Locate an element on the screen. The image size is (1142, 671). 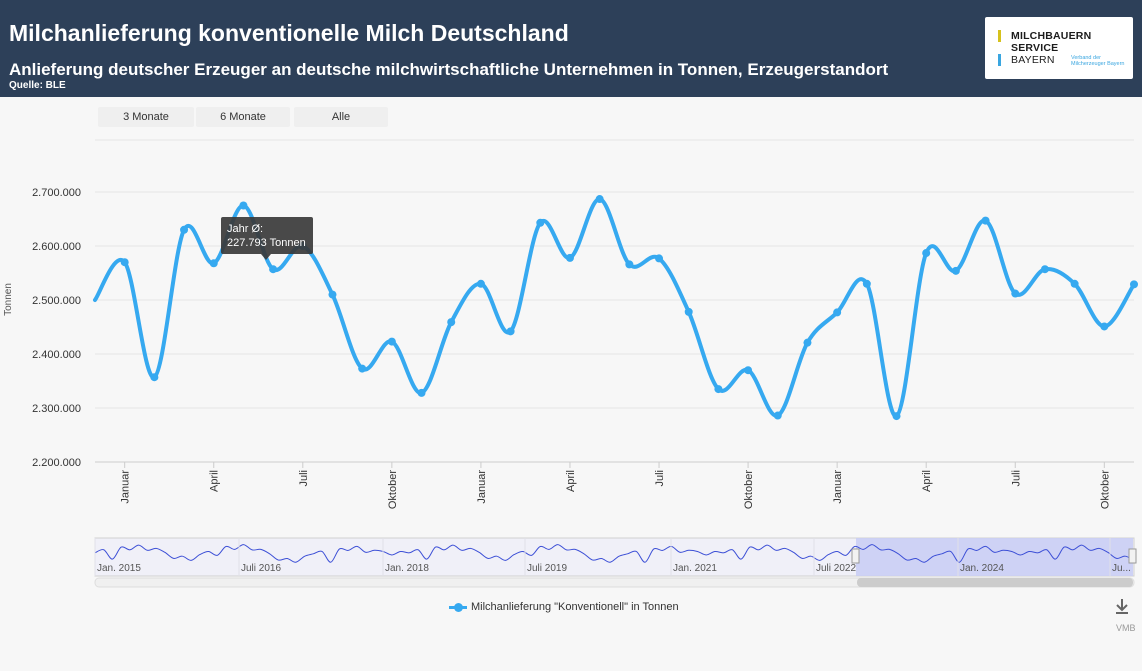
credit-label: VMB is located at coordinates (1126, 628).